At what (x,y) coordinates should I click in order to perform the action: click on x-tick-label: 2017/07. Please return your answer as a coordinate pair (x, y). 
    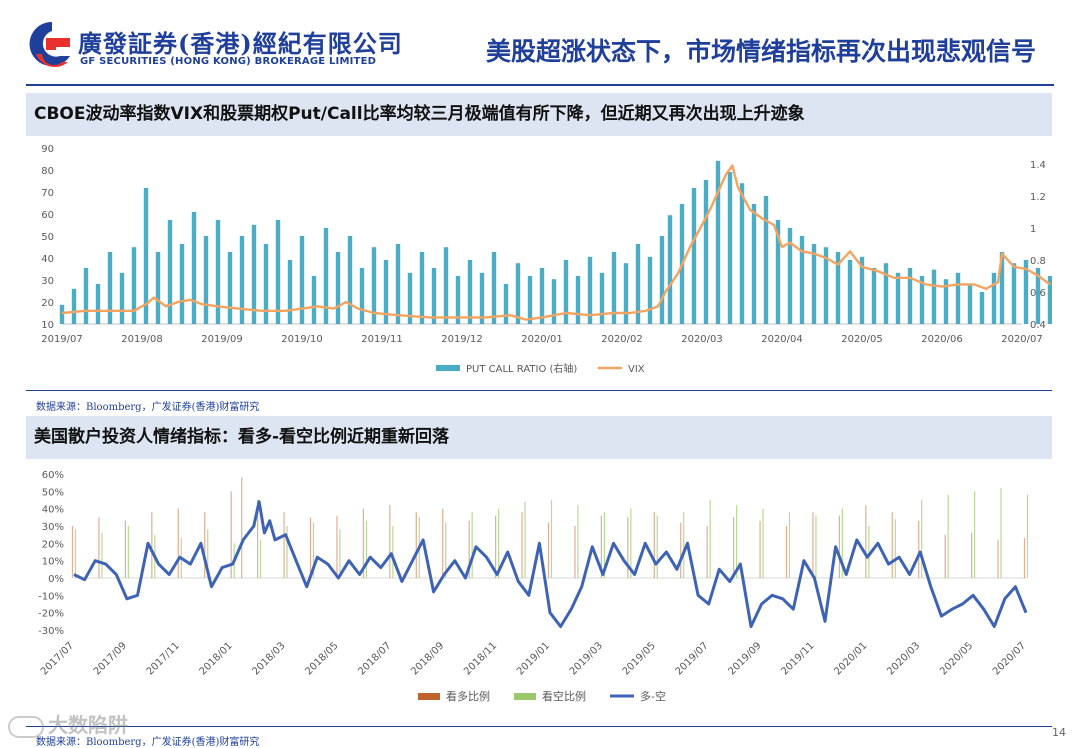
    Looking at the image, I should click on (57, 658).